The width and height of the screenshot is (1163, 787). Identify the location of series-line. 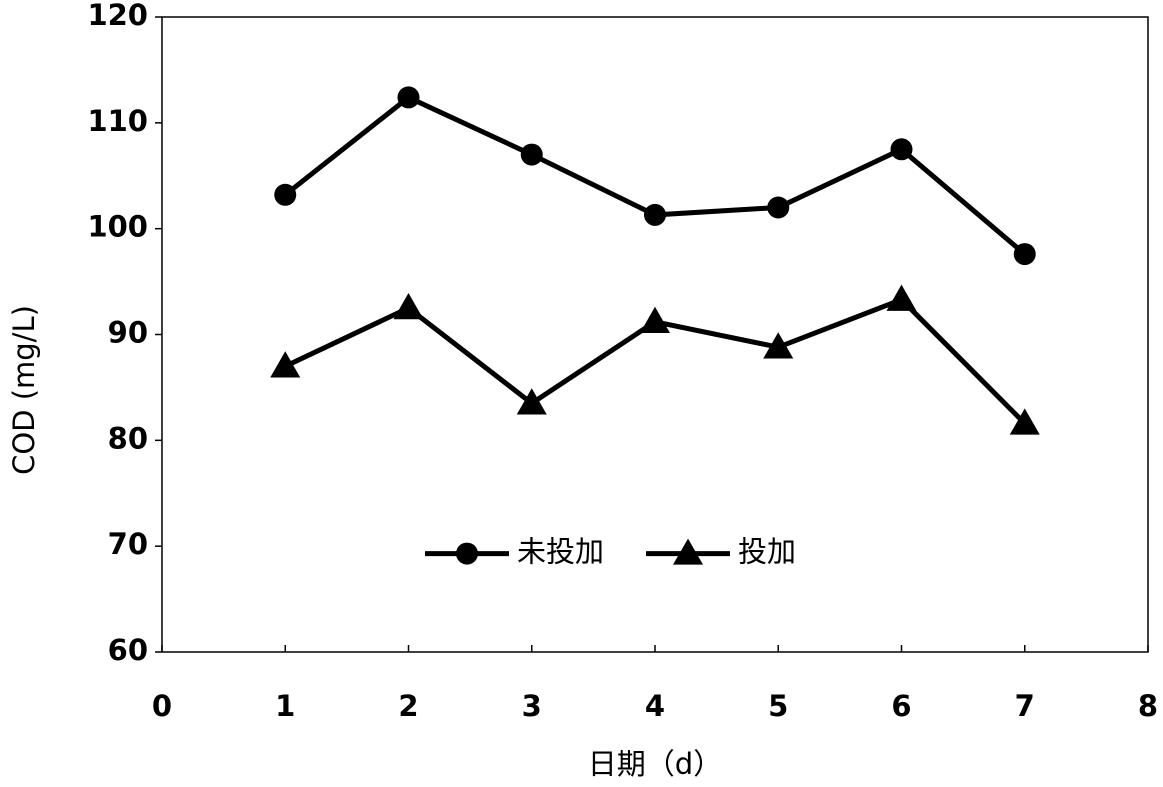
(655, 175).